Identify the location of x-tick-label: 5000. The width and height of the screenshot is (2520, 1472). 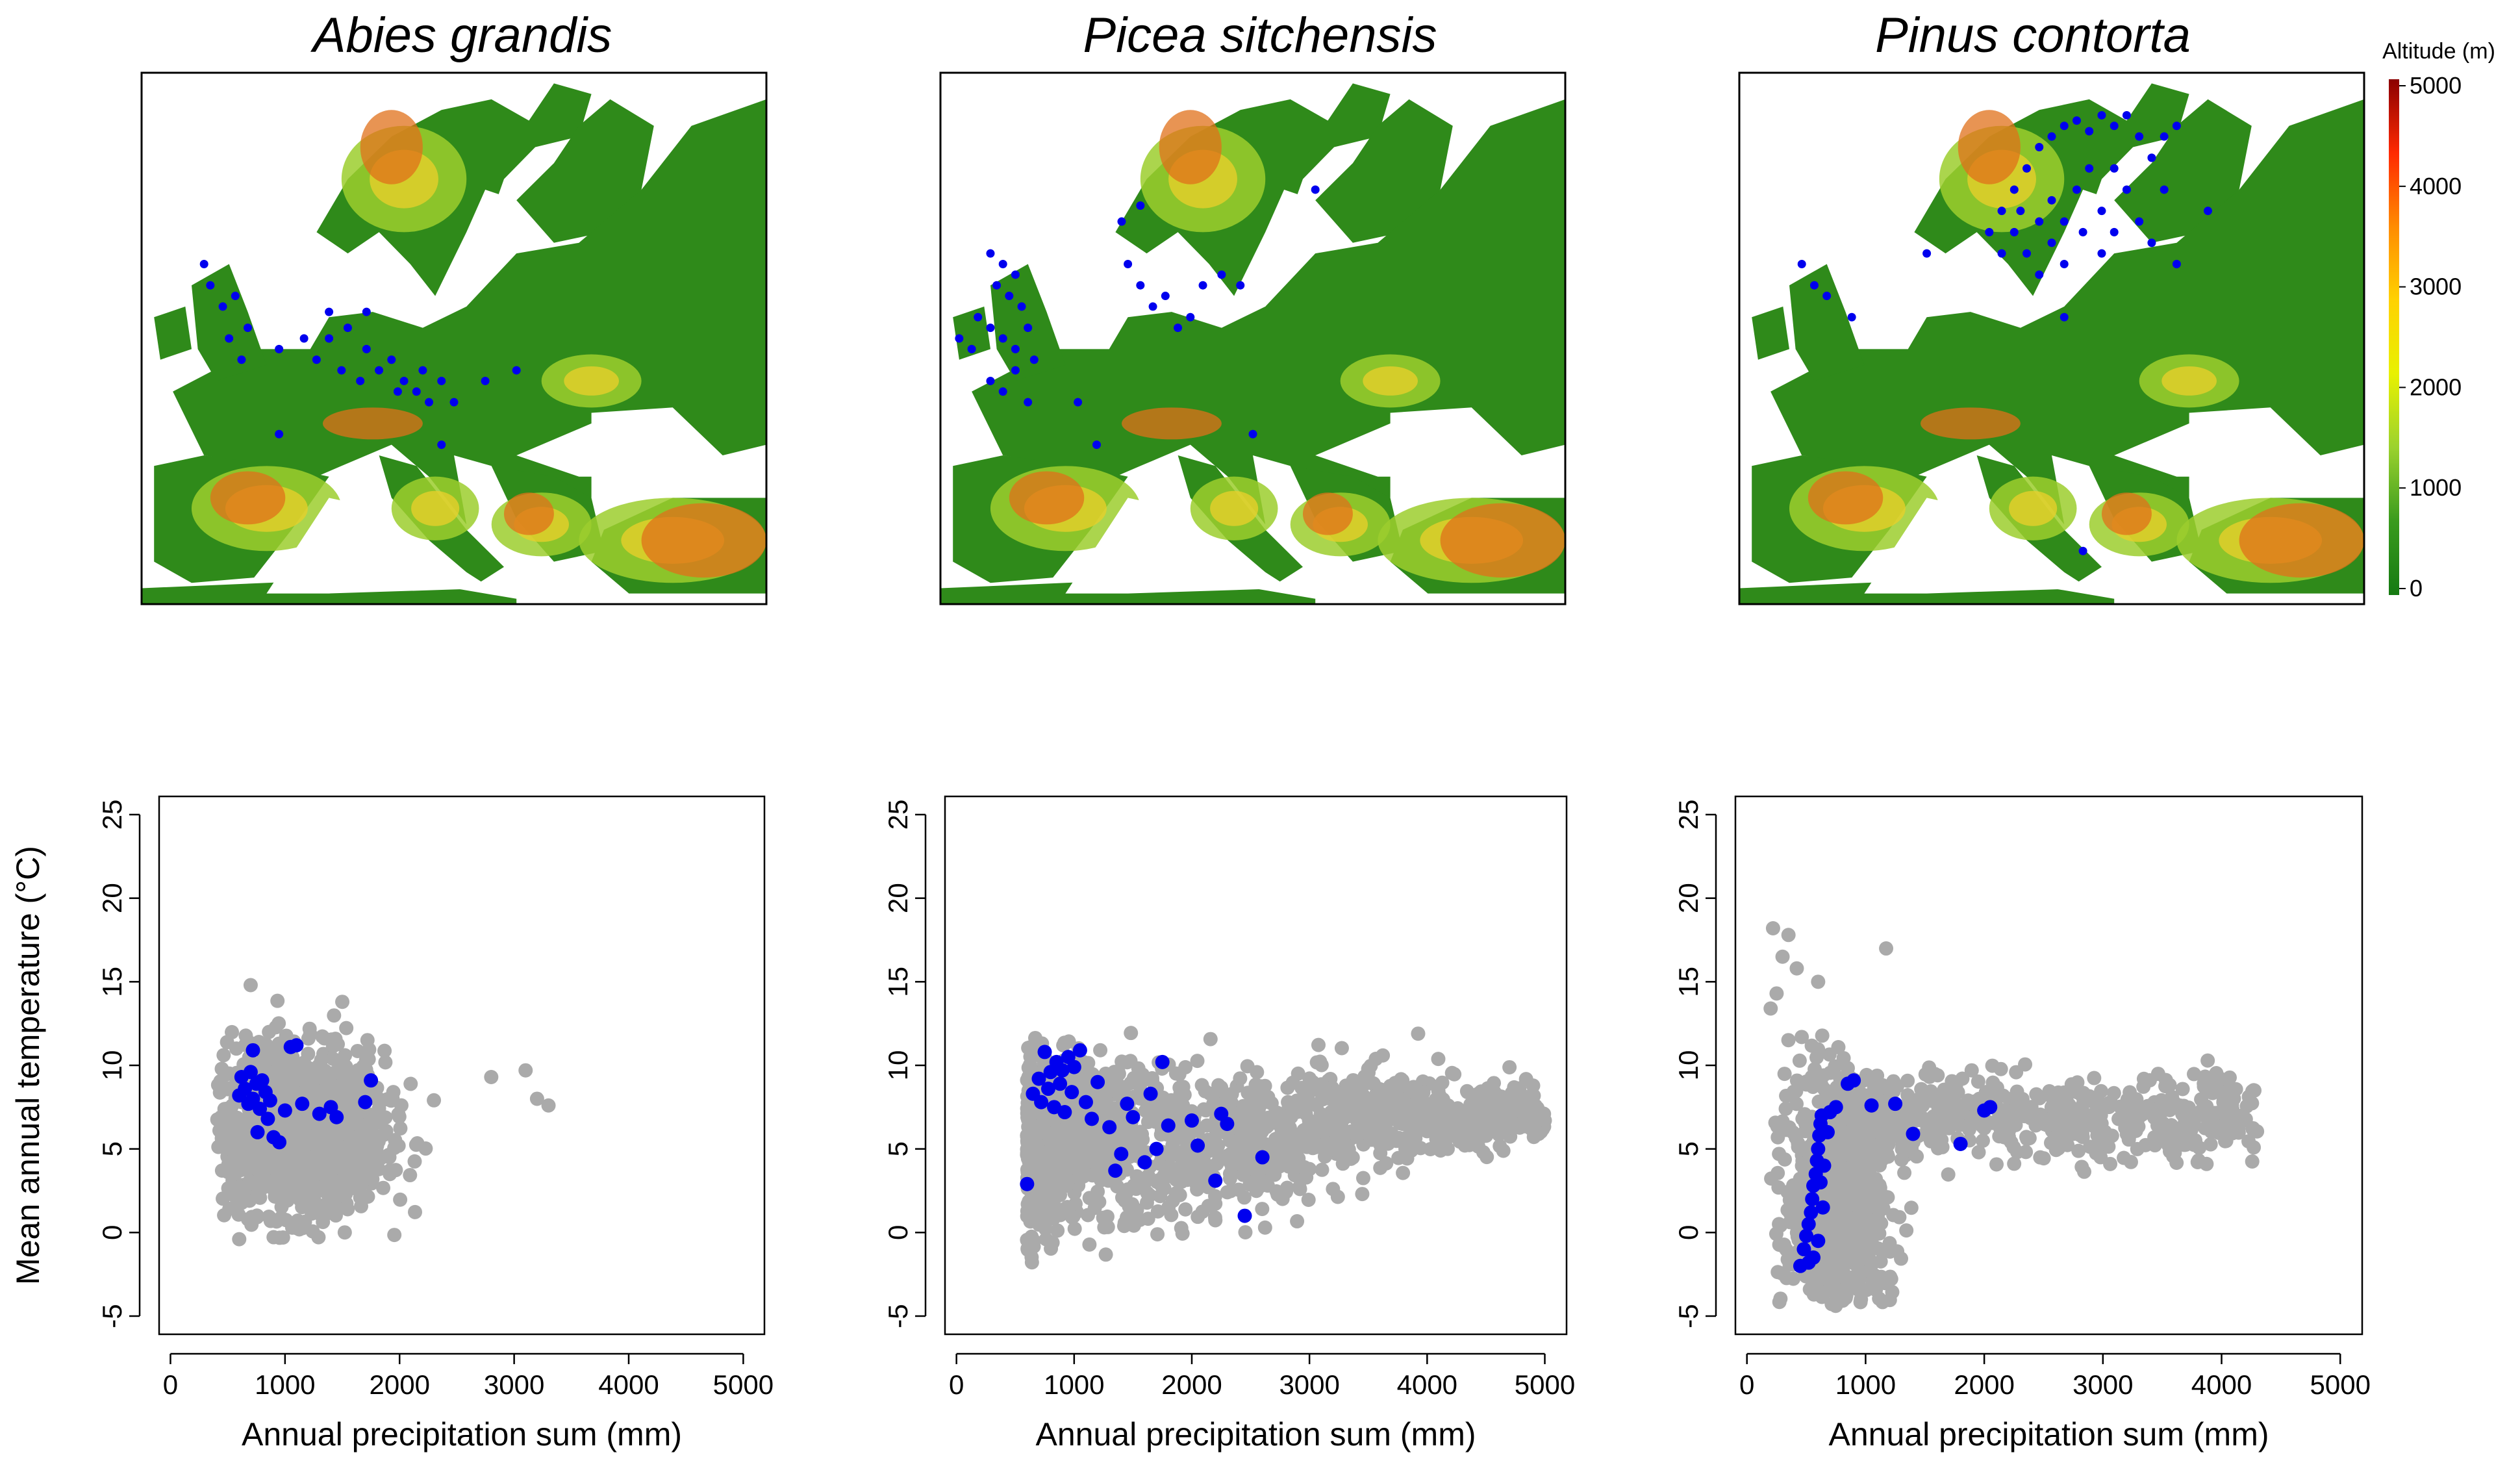
(1545, 1384).